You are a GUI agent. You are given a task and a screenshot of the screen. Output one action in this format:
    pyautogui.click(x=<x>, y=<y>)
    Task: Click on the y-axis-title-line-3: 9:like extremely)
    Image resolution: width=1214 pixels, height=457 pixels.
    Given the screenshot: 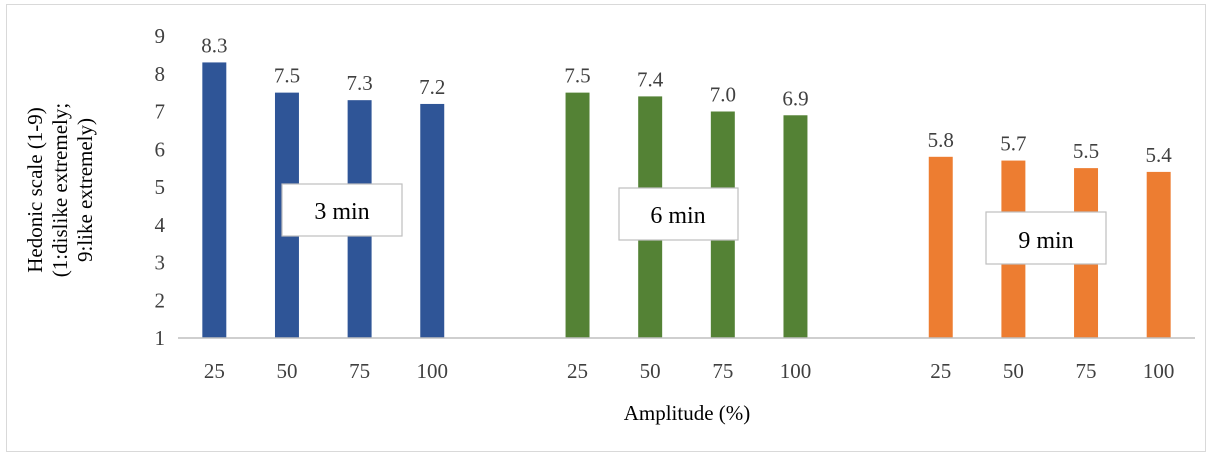 What is the action you would take?
    pyautogui.click(x=85, y=190)
    